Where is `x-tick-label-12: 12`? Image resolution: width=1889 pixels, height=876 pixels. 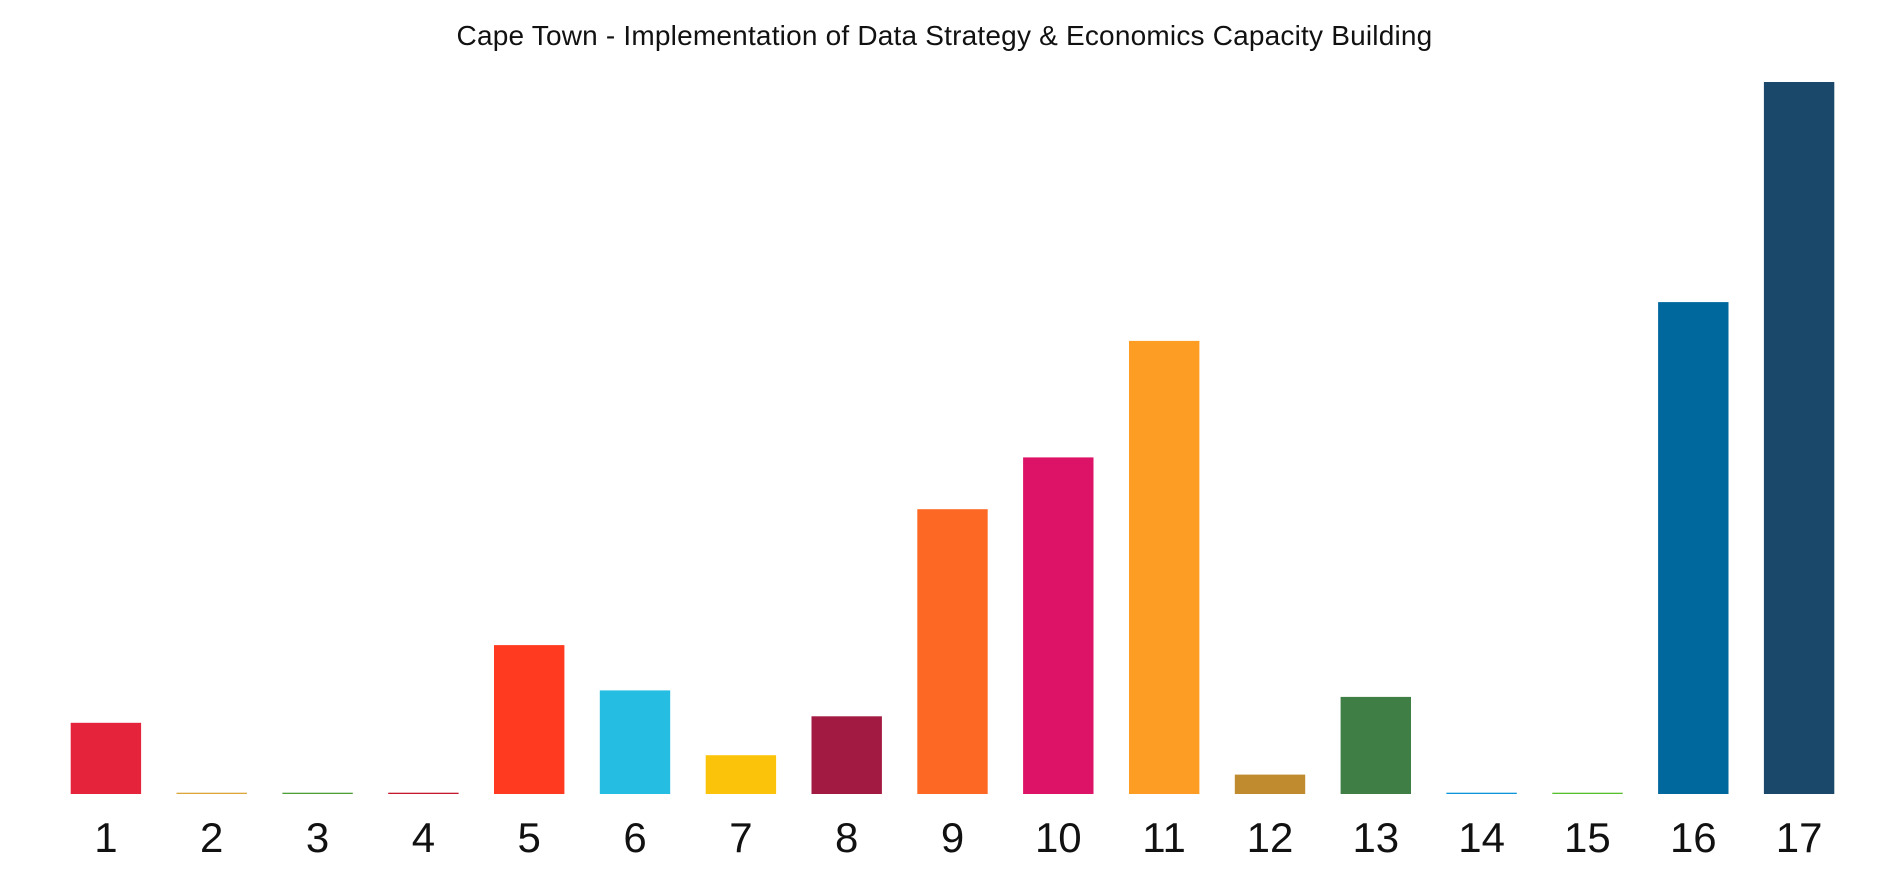 x-tick-label-12: 12 is located at coordinates (1270, 837).